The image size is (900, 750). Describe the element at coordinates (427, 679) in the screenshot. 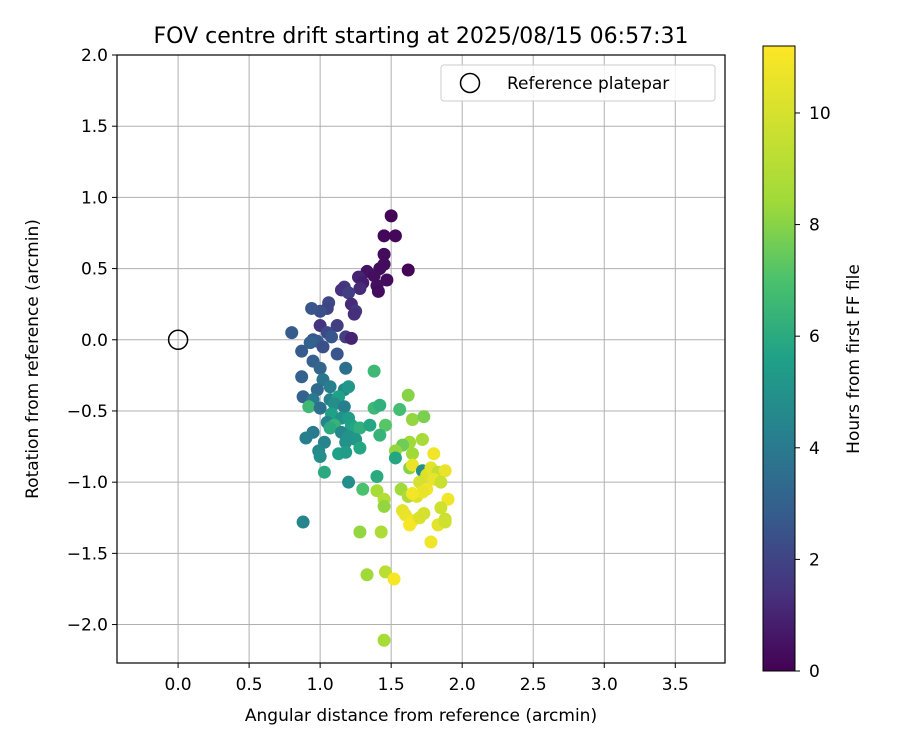

I see `x-axis-ticks: 0.0 0.5 1.0 1.5 2.0 2.5 3.0 3.5` at that location.